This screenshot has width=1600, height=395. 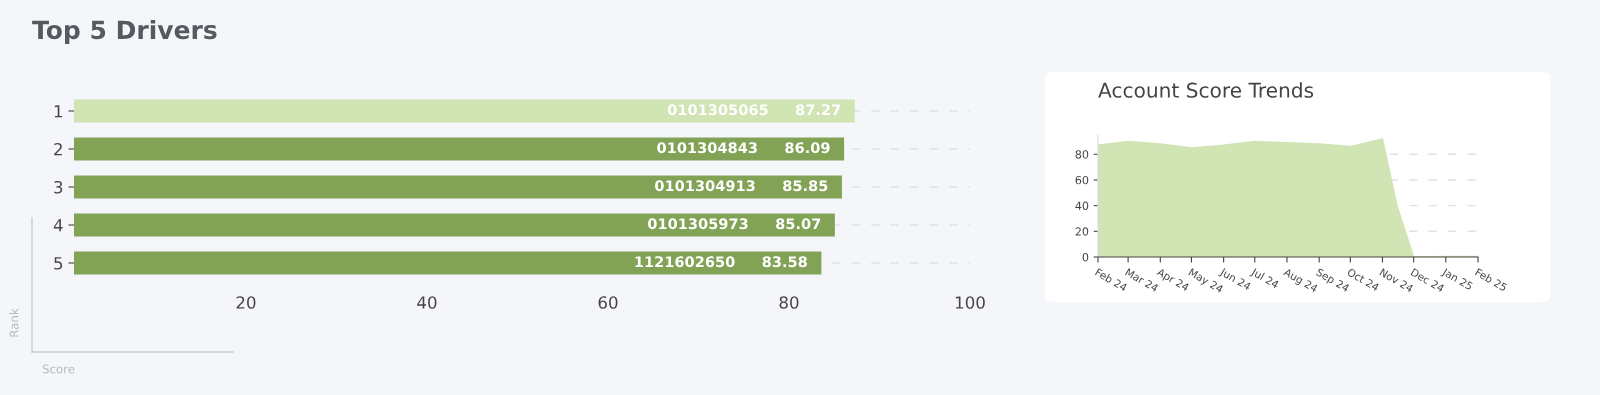 I want to click on annotation: 1121602650, so click(x=685, y=262).